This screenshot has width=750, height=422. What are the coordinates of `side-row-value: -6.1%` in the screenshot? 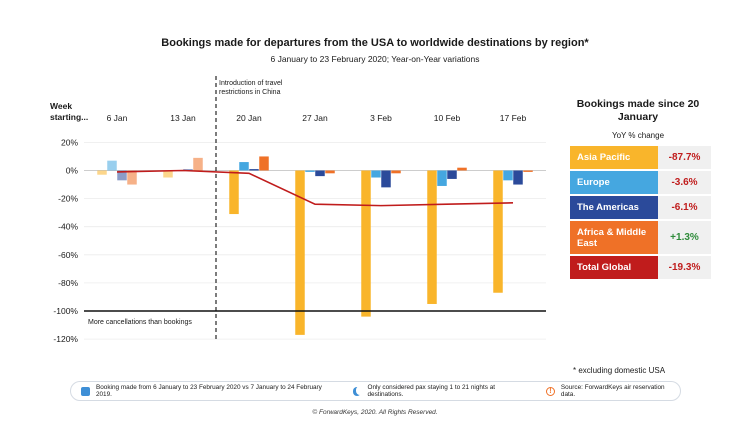 It's located at (684, 207).